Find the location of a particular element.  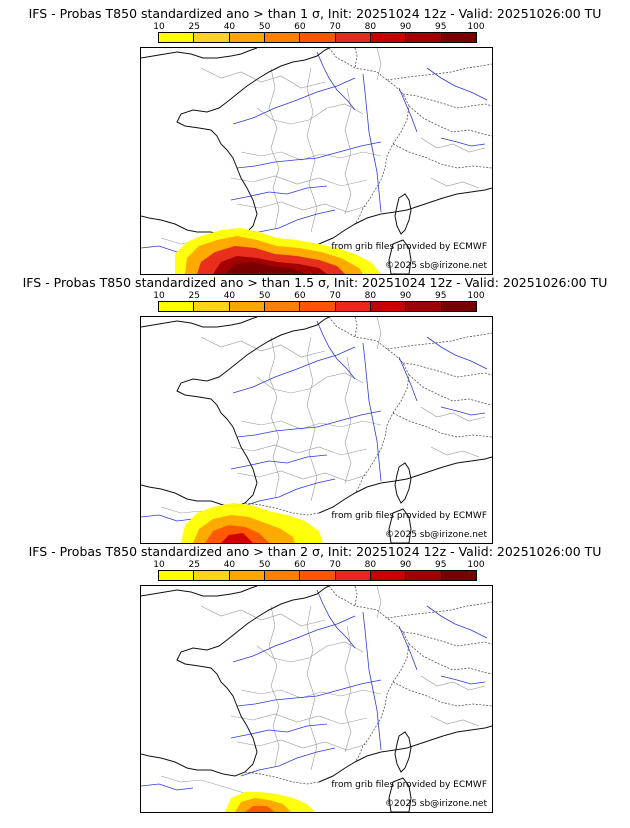

colorbar-tick-label: 95 is located at coordinates (441, 565).